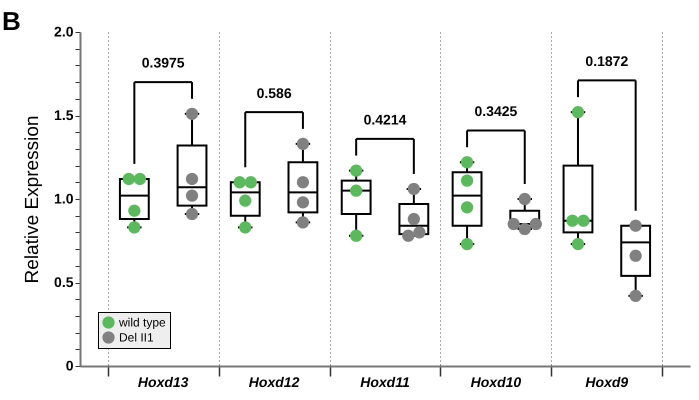 This screenshot has width=699, height=400. Describe the element at coordinates (496, 382) in the screenshot. I see `x-tick-label: Hoxd10` at that location.